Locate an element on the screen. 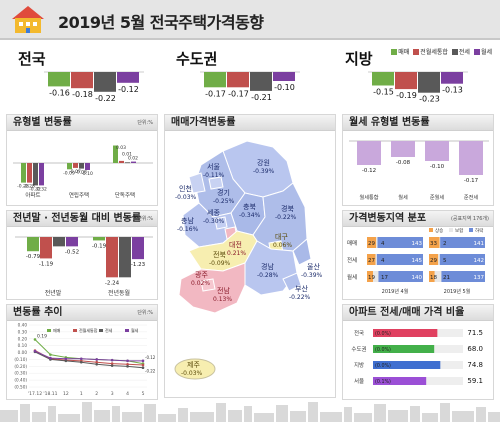 This screenshot has width=500, height=422. map-label-seoul-value: -0.11% is located at coordinates (214, 175).